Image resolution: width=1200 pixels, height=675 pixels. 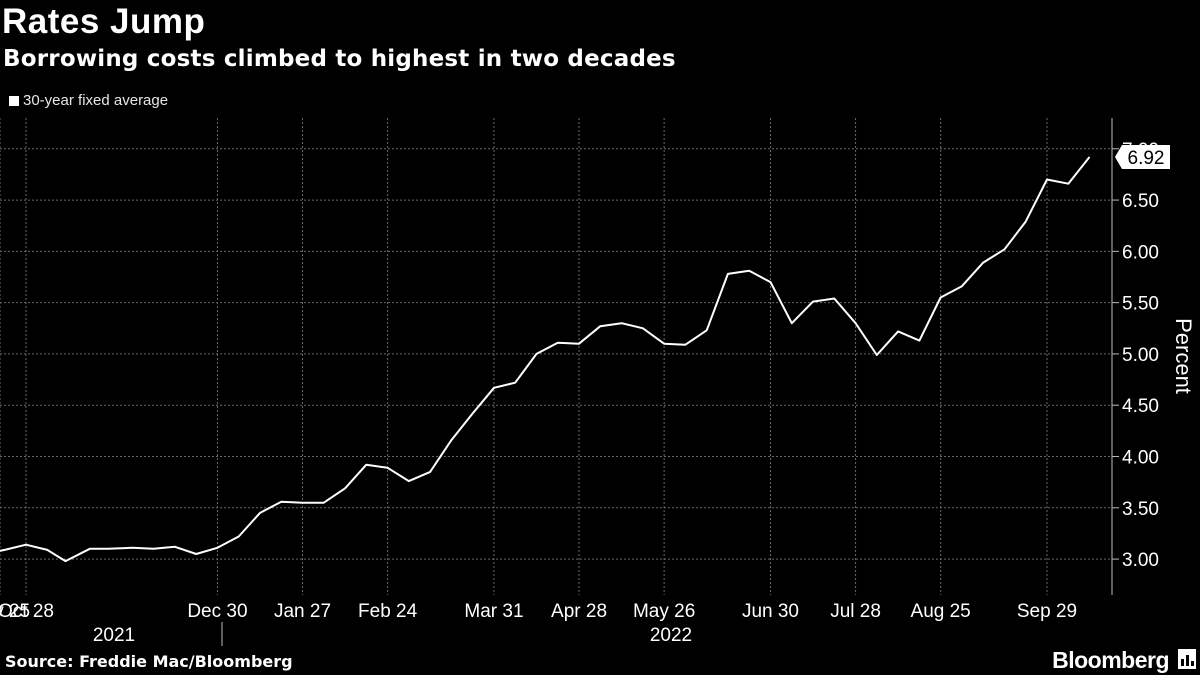 What do you see at coordinates (1140, 201) in the screenshot?
I see `y-tick-label: 6.50` at bounding box center [1140, 201].